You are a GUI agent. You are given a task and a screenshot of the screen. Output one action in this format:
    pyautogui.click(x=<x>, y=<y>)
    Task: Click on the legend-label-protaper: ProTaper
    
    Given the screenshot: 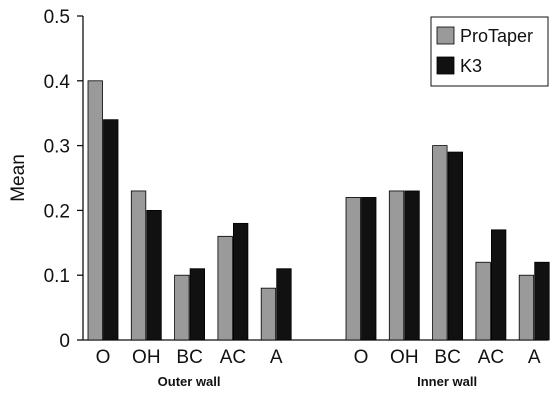 What is the action you would take?
    pyautogui.click(x=496, y=36)
    